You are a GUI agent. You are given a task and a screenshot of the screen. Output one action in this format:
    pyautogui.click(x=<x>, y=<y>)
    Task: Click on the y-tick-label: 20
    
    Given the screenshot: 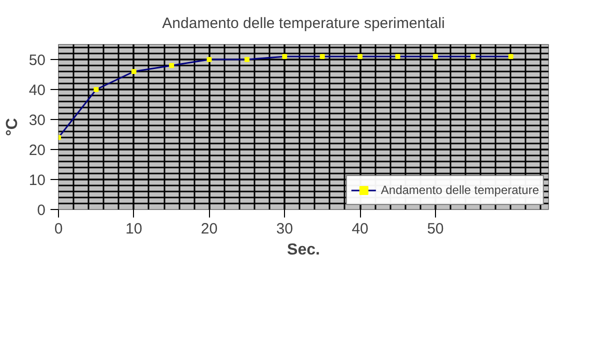 What is the action you would take?
    pyautogui.click(x=37, y=150)
    